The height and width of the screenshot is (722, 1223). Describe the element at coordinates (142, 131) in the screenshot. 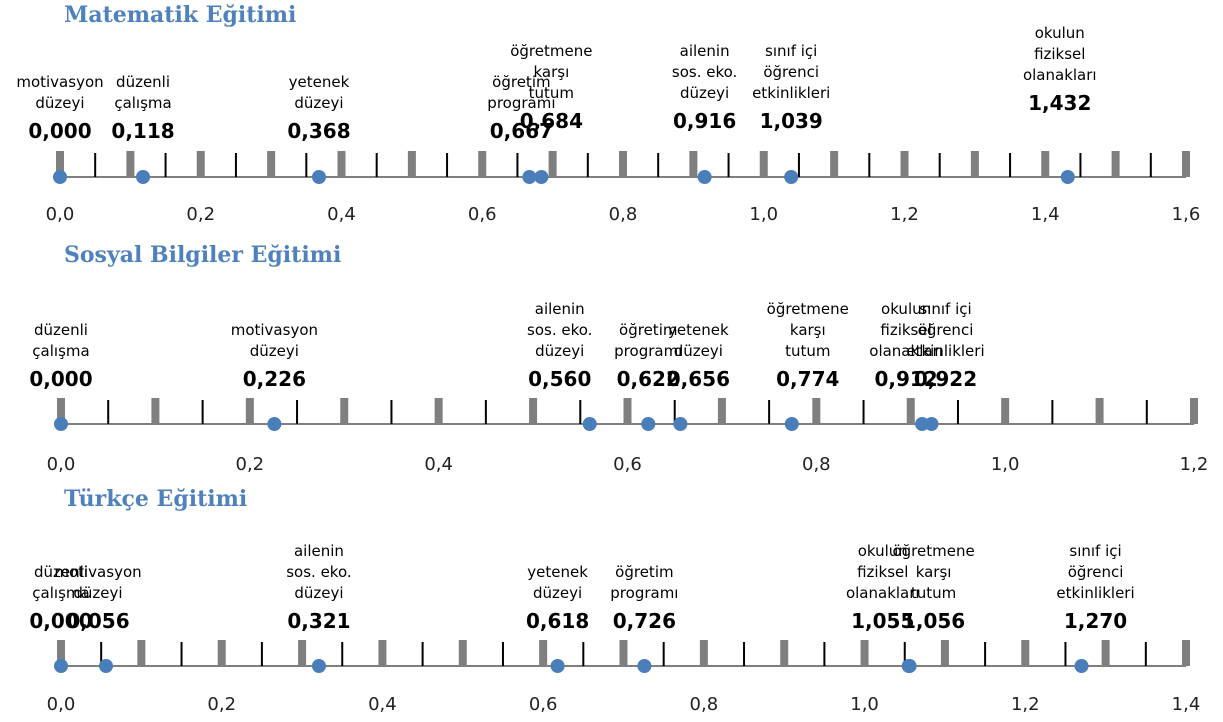

I see `value-label: 0,118` at that location.